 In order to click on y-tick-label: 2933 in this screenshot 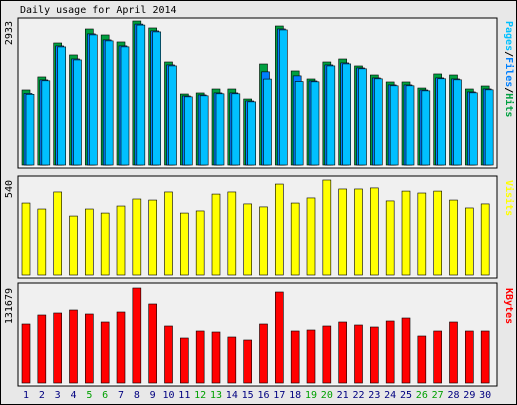, I will do `click(9, 33)`.